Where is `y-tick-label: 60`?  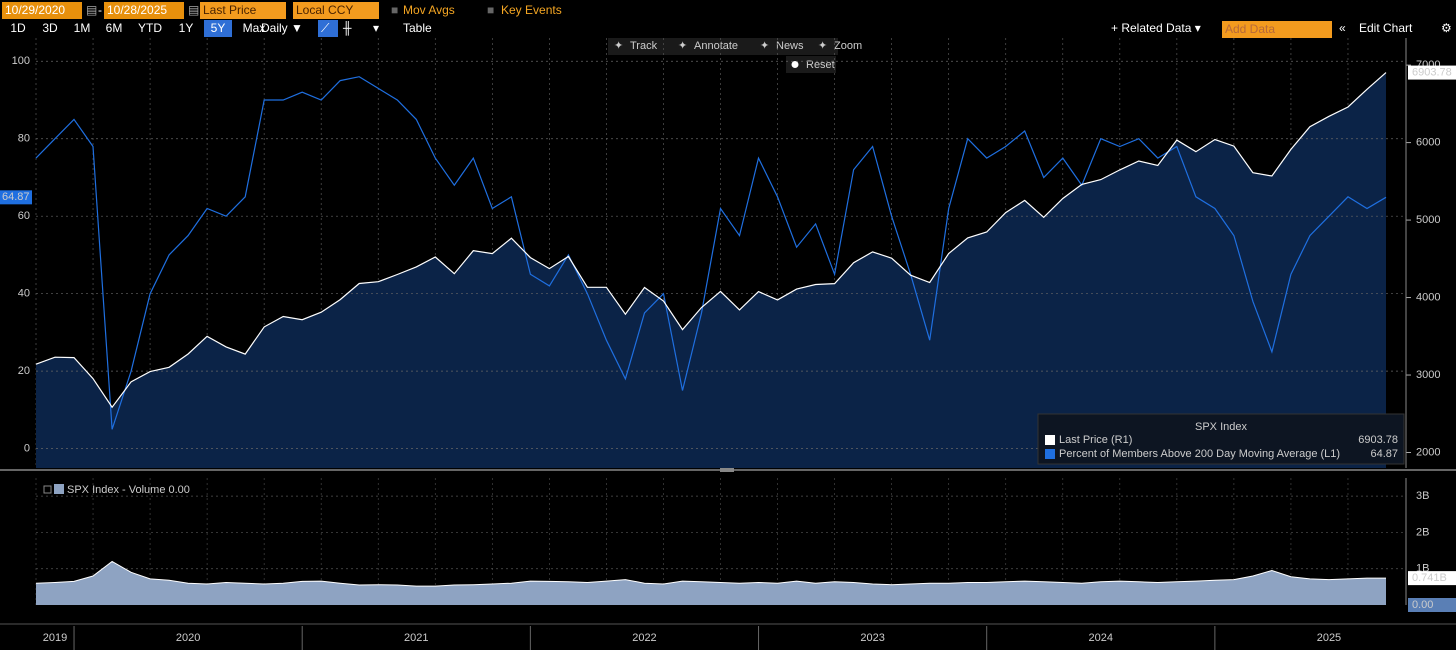
y-tick-label: 60 is located at coordinates (24, 216).